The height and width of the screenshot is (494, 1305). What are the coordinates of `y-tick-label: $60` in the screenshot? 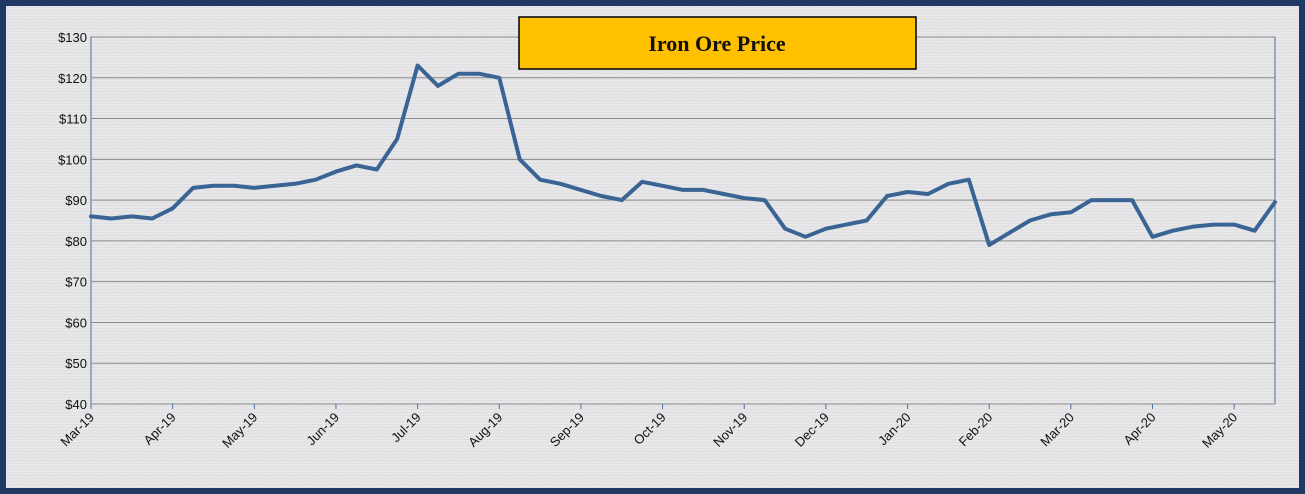 It's located at (76, 322).